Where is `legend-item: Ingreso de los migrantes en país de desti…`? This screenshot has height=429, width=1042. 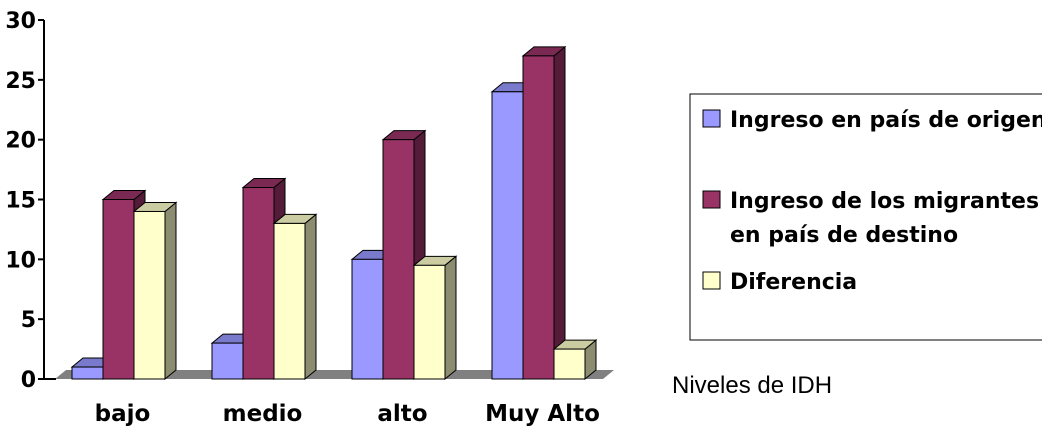
legend-item: Ingreso de los migrantes en país de desti… is located at coordinates (870, 218).